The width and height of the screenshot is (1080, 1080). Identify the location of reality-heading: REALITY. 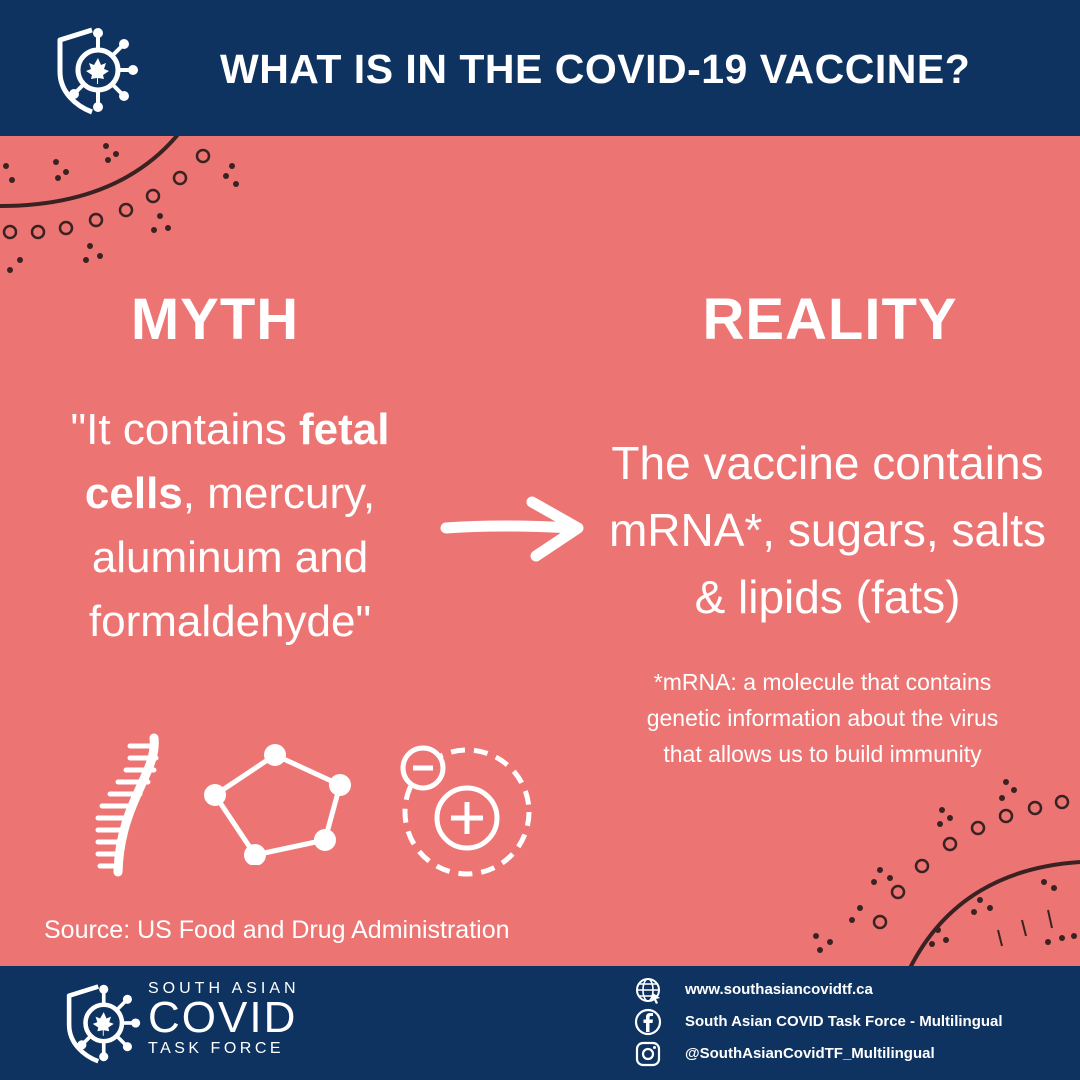
(830, 319).